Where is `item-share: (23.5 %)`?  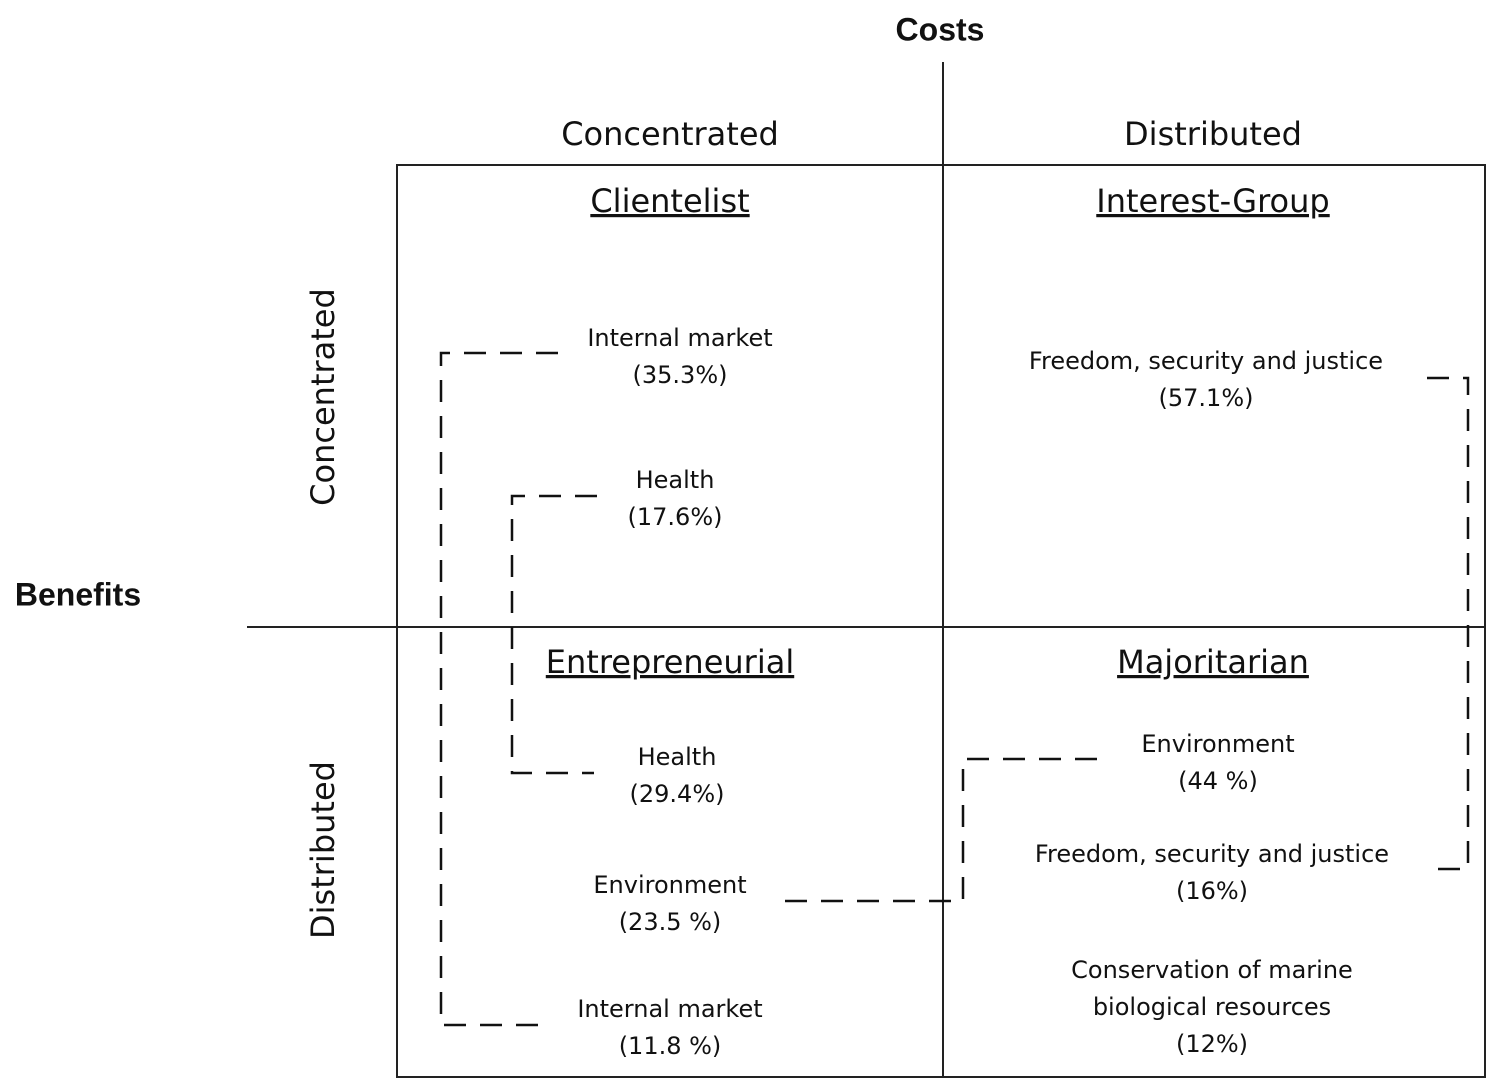 item-share: (23.5 %) is located at coordinates (670, 922).